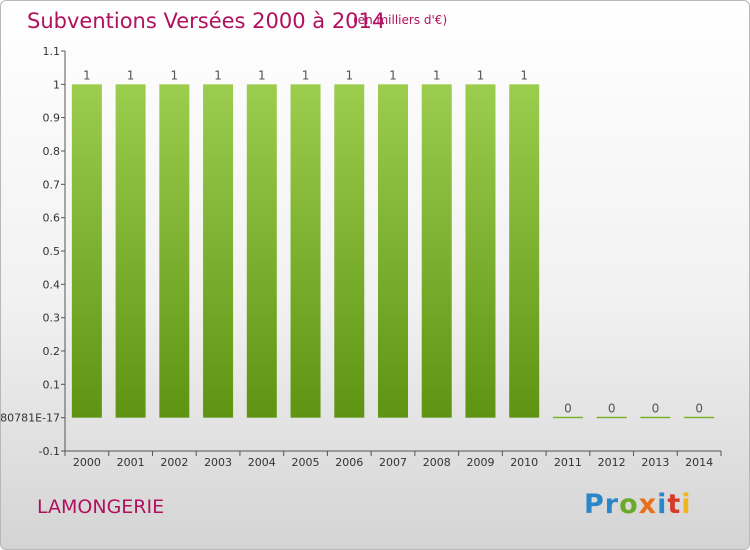 This screenshot has width=750, height=550. Describe the element at coordinates (30, 418) in the screenshot. I see `y-tick-label: 1.387778780781E-17` at that location.